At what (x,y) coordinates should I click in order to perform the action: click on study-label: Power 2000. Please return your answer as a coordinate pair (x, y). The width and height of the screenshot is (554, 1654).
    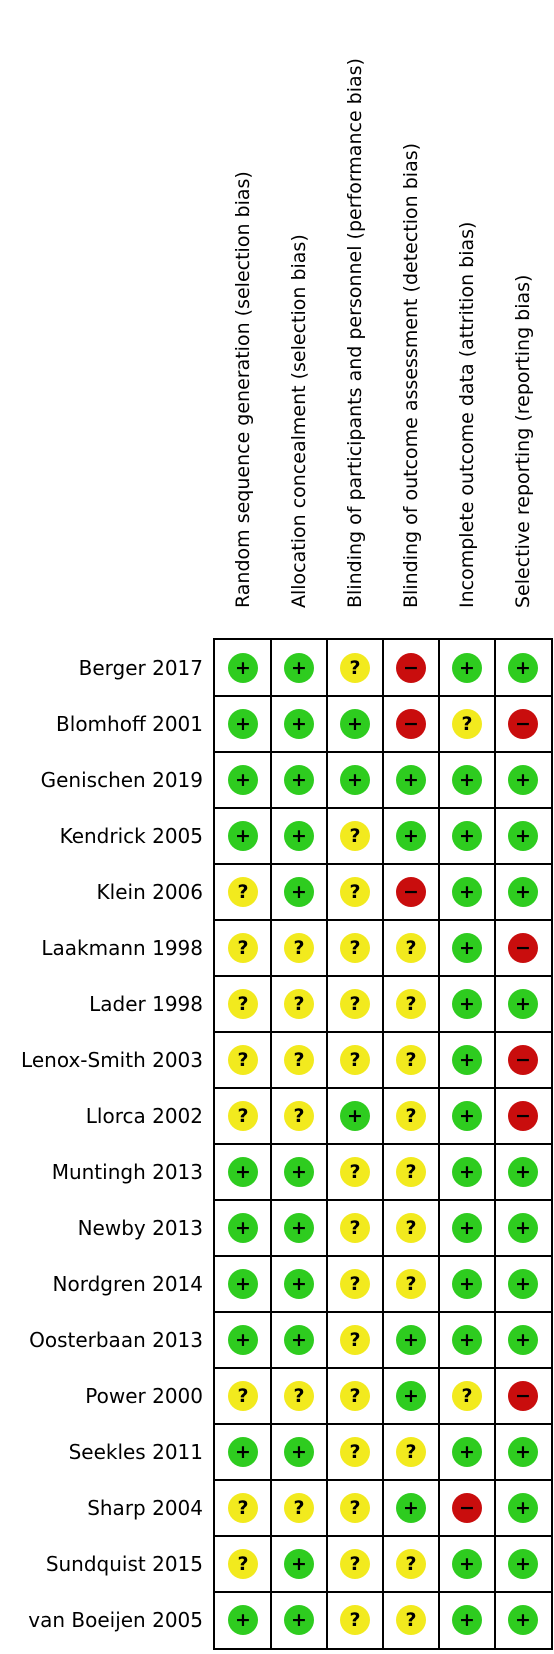
    Looking at the image, I should click on (144, 1396).